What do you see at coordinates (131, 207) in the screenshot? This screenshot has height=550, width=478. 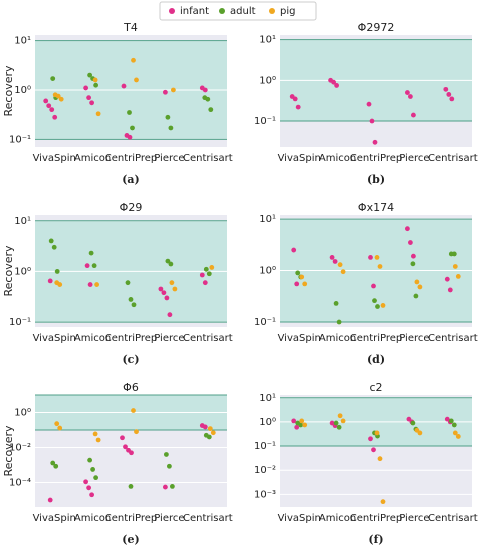 I see `chart-title: Φ29` at bounding box center [131, 207].